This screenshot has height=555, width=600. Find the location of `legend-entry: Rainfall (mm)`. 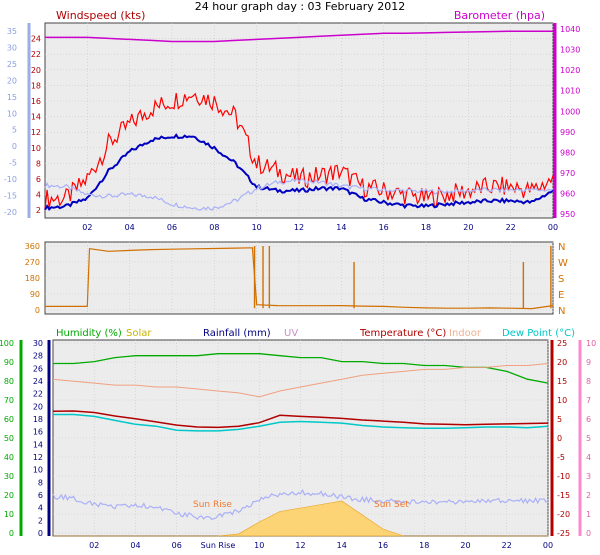

legend-entry: Rainfall (mm) is located at coordinates (237, 333).